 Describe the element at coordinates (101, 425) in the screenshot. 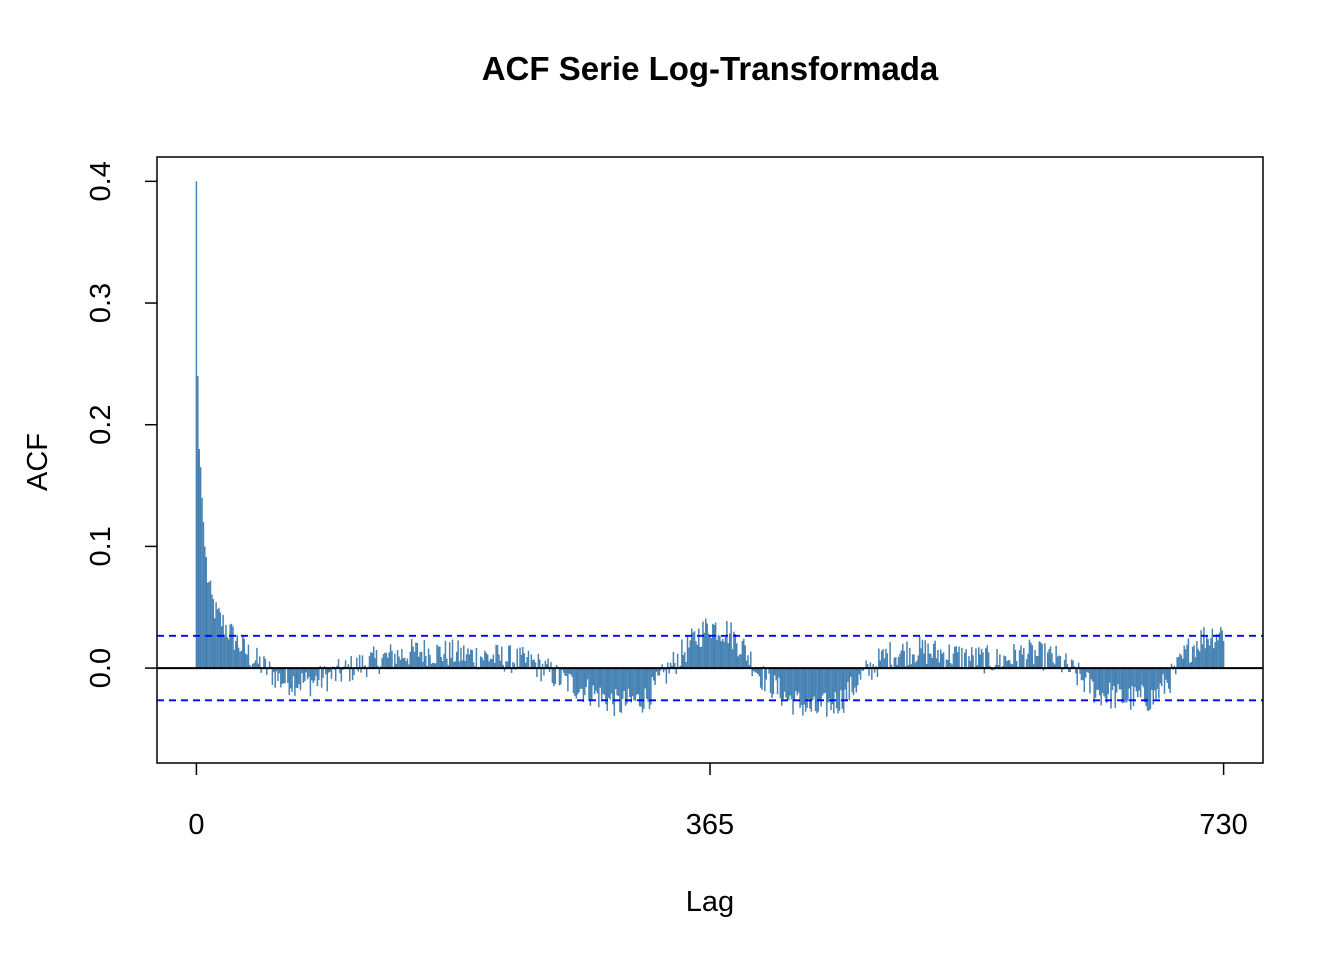

I see `y-tick-label: 0.2` at that location.